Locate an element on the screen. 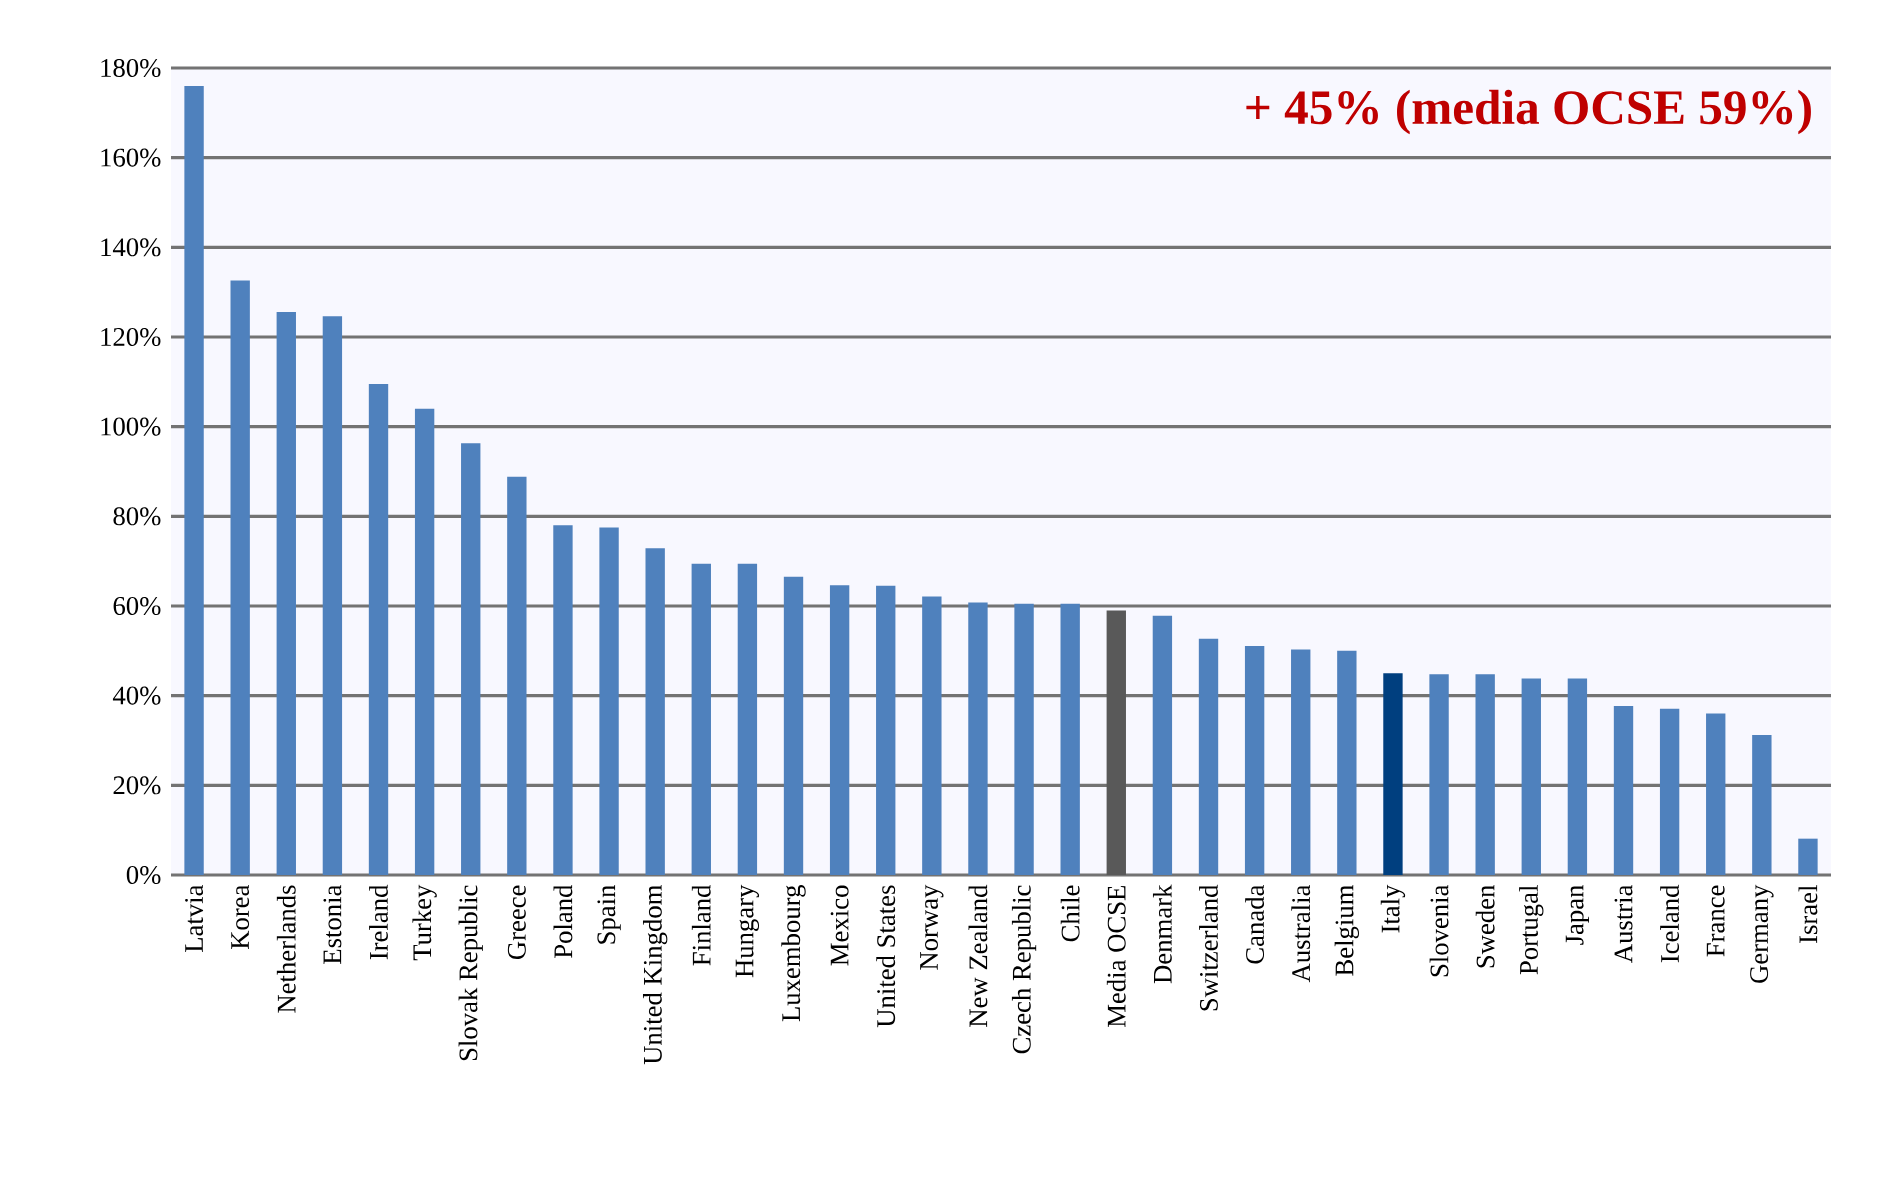 The image size is (1891, 1181). x-tick-label: Iceland is located at coordinates (1670, 923).